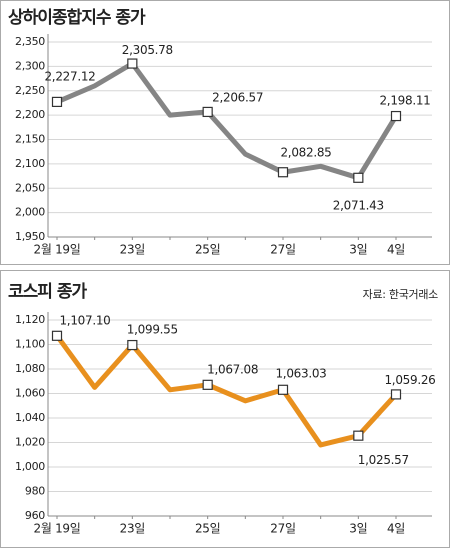 This screenshot has width=450, height=548. Describe the element at coordinates (30, 344) in the screenshot. I see `y-tick-label: 1,100` at that location.